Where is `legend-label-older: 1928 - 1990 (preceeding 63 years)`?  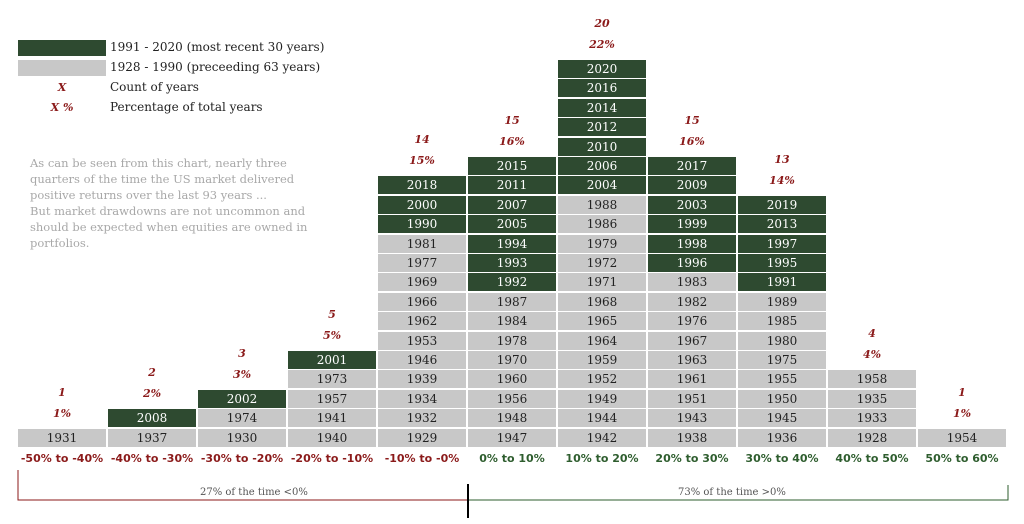
legend-label-older: 1928 - 1990 (preceeding 63 years) is located at coordinates (215, 67).